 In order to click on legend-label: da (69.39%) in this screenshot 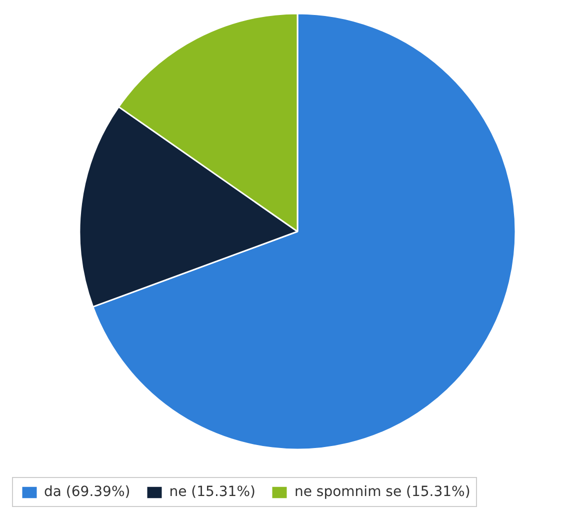, I will do `click(87, 492)`.